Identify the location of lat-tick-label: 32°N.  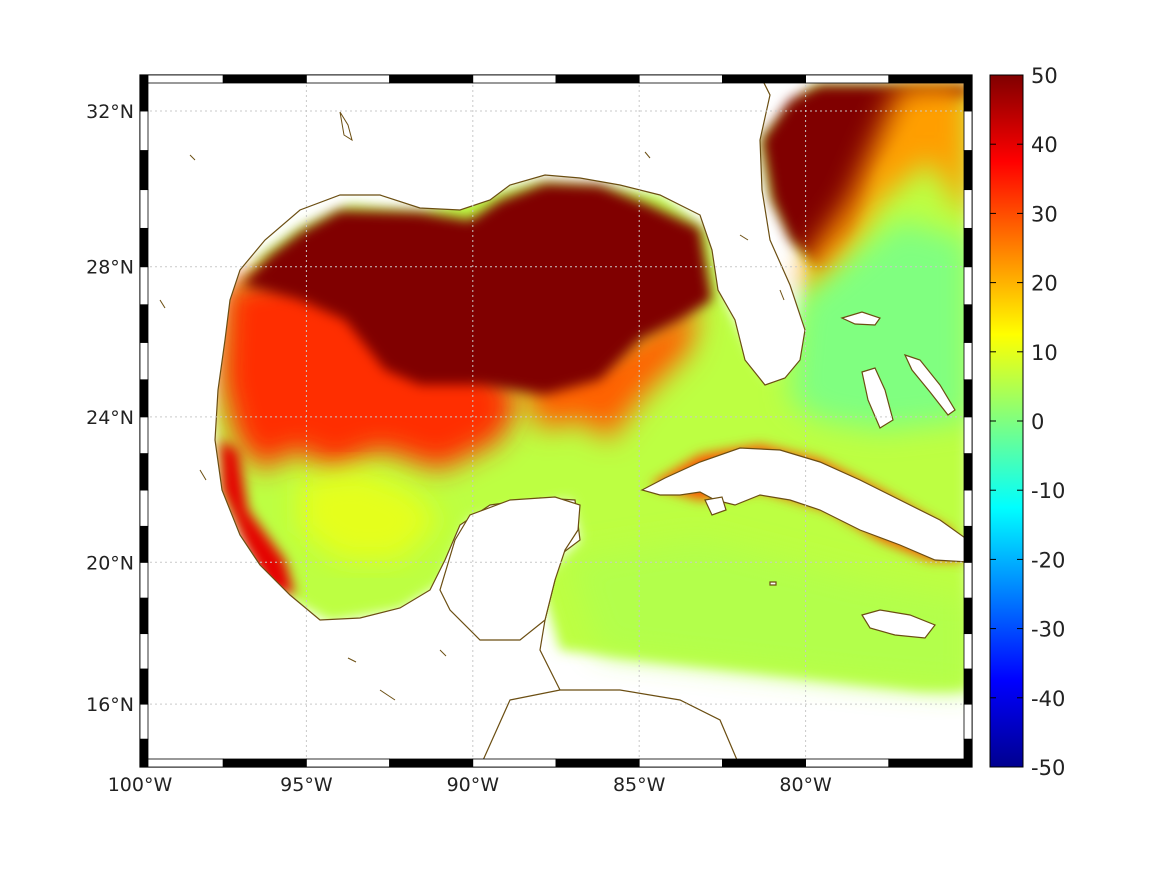
(110, 112).